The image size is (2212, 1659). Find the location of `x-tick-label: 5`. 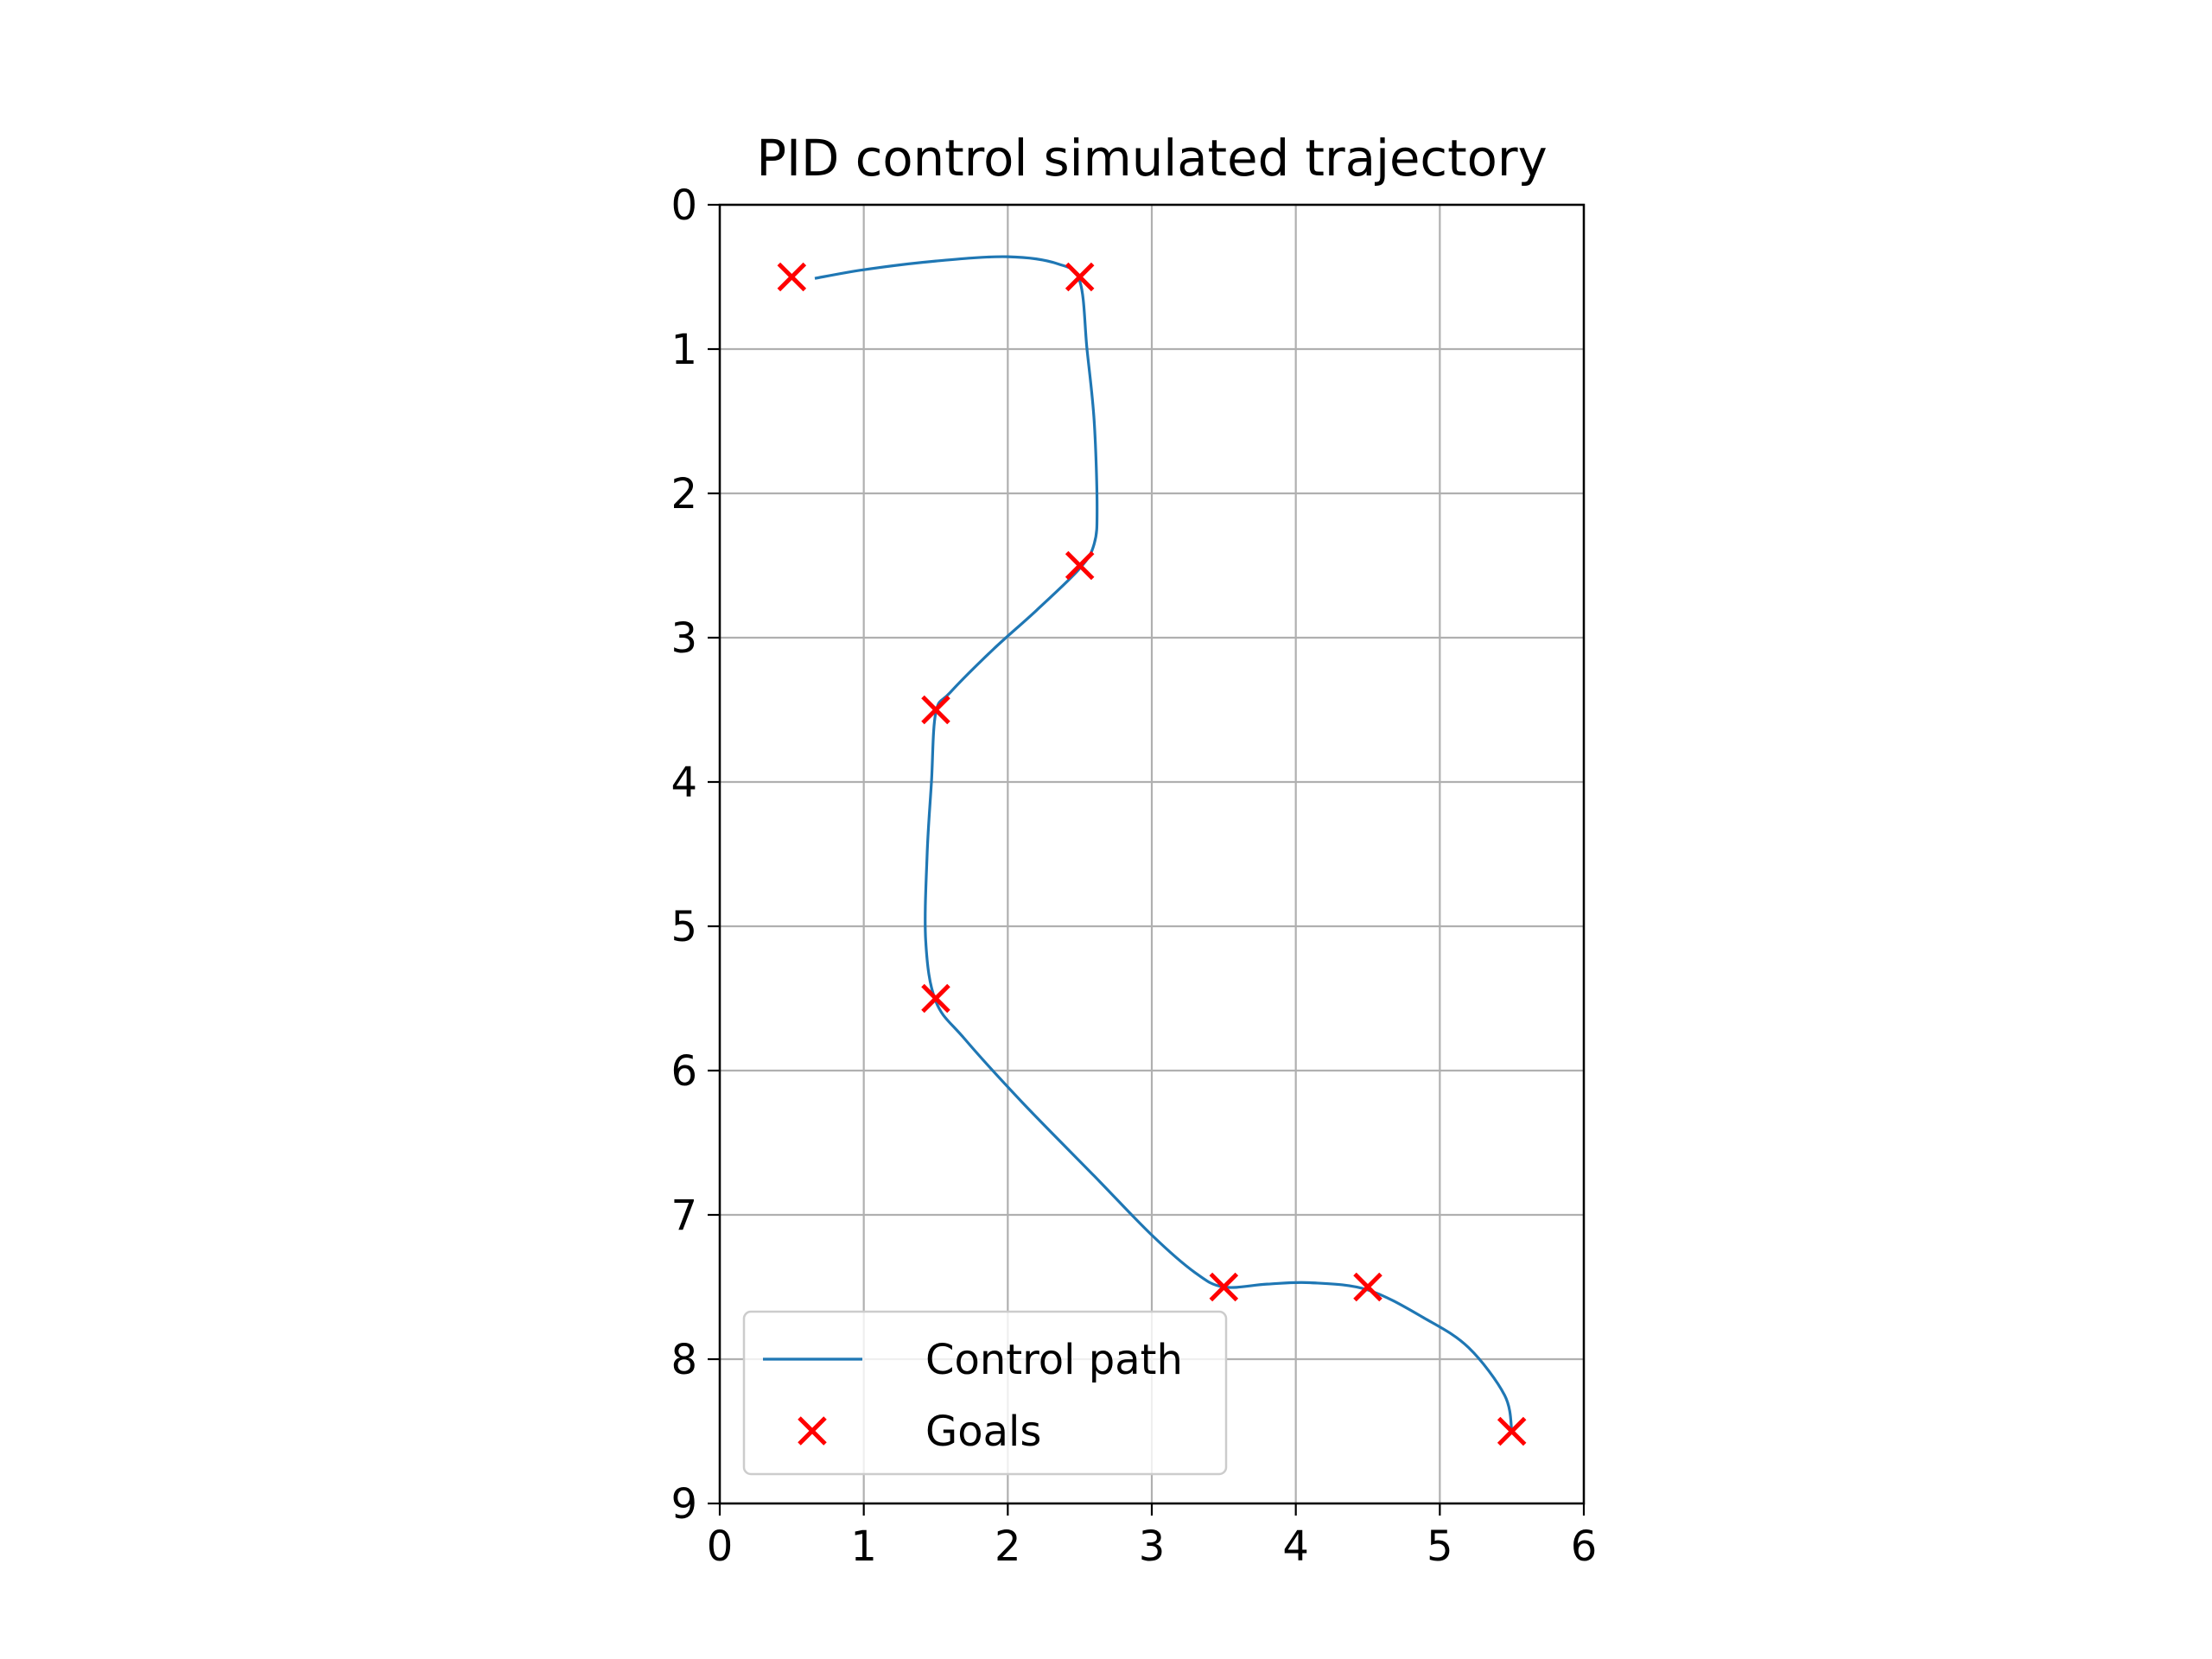

x-tick-label: 5 is located at coordinates (1440, 1546).